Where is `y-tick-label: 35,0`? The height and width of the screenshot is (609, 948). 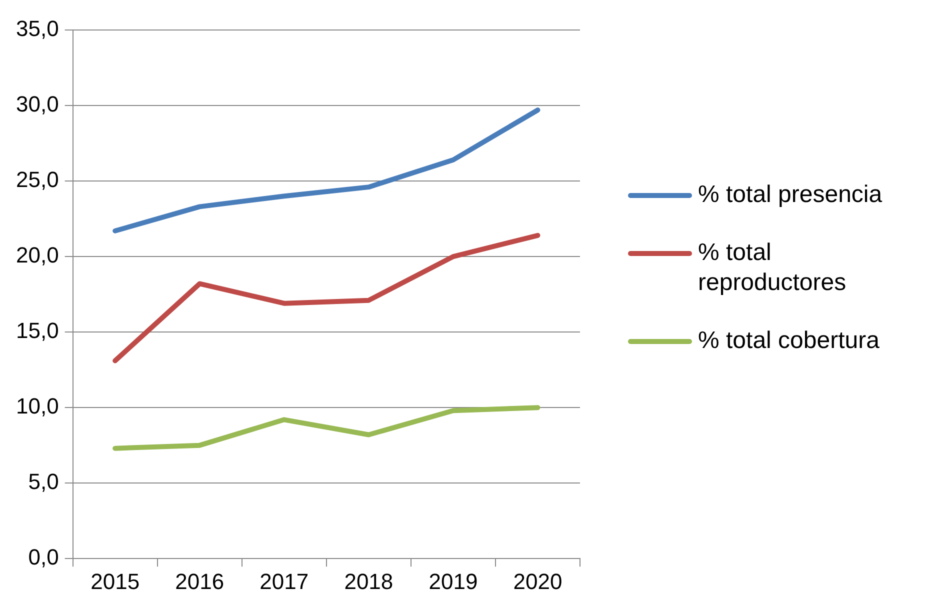 y-tick-label: 35,0 is located at coordinates (37, 29).